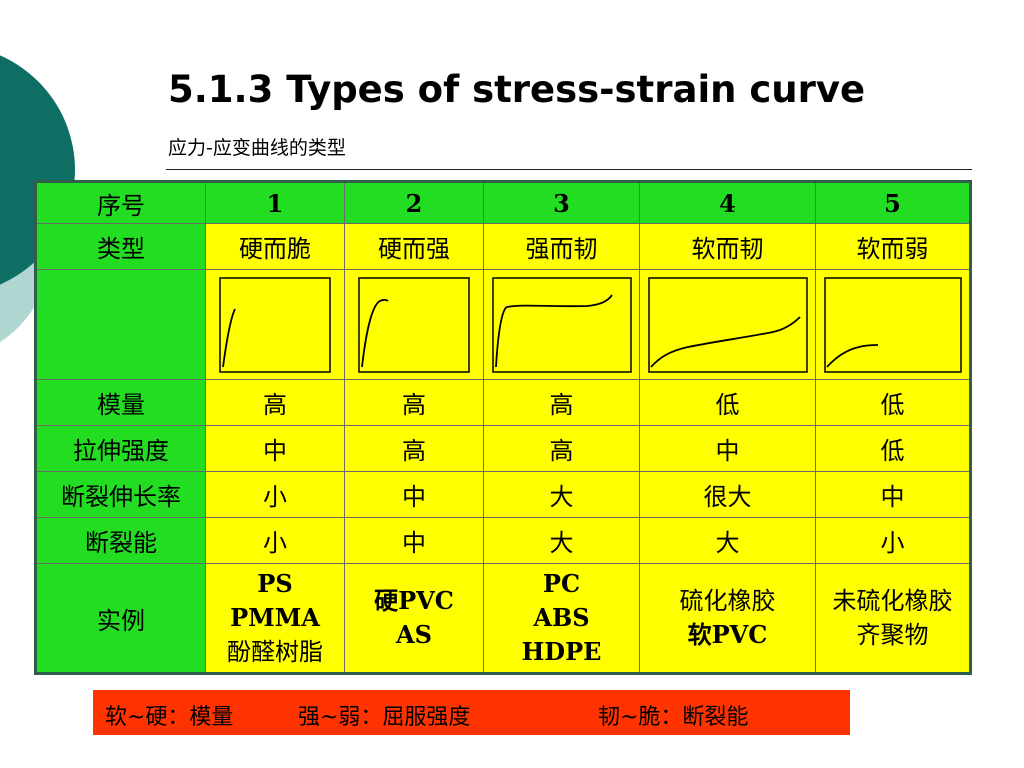 This screenshot has width=1024, height=768. I want to click on elongation-label: 断裂伸长率, so click(120, 494).